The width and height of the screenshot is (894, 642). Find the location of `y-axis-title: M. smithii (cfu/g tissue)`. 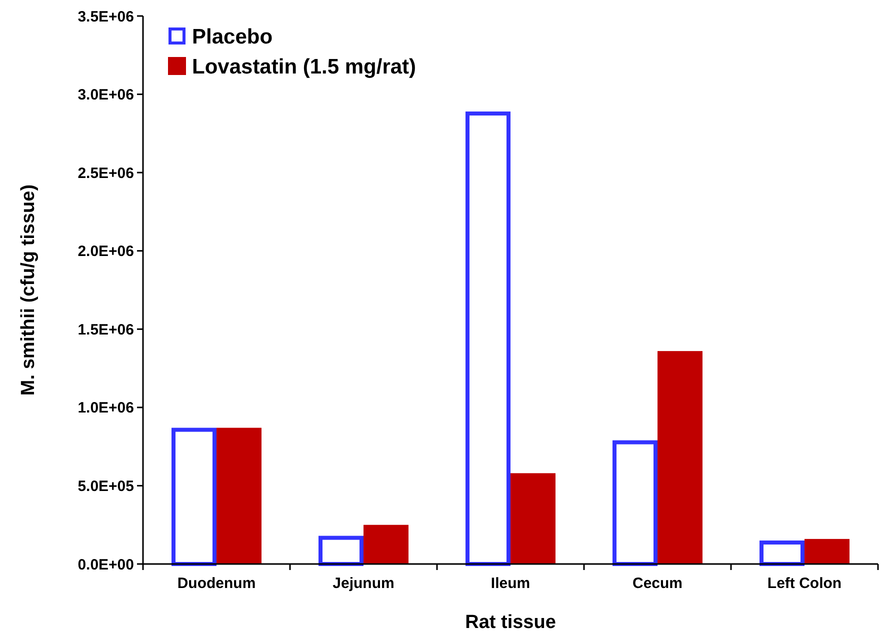

y-axis-title: M. smithii (cfu/g tissue) is located at coordinates (28, 290).